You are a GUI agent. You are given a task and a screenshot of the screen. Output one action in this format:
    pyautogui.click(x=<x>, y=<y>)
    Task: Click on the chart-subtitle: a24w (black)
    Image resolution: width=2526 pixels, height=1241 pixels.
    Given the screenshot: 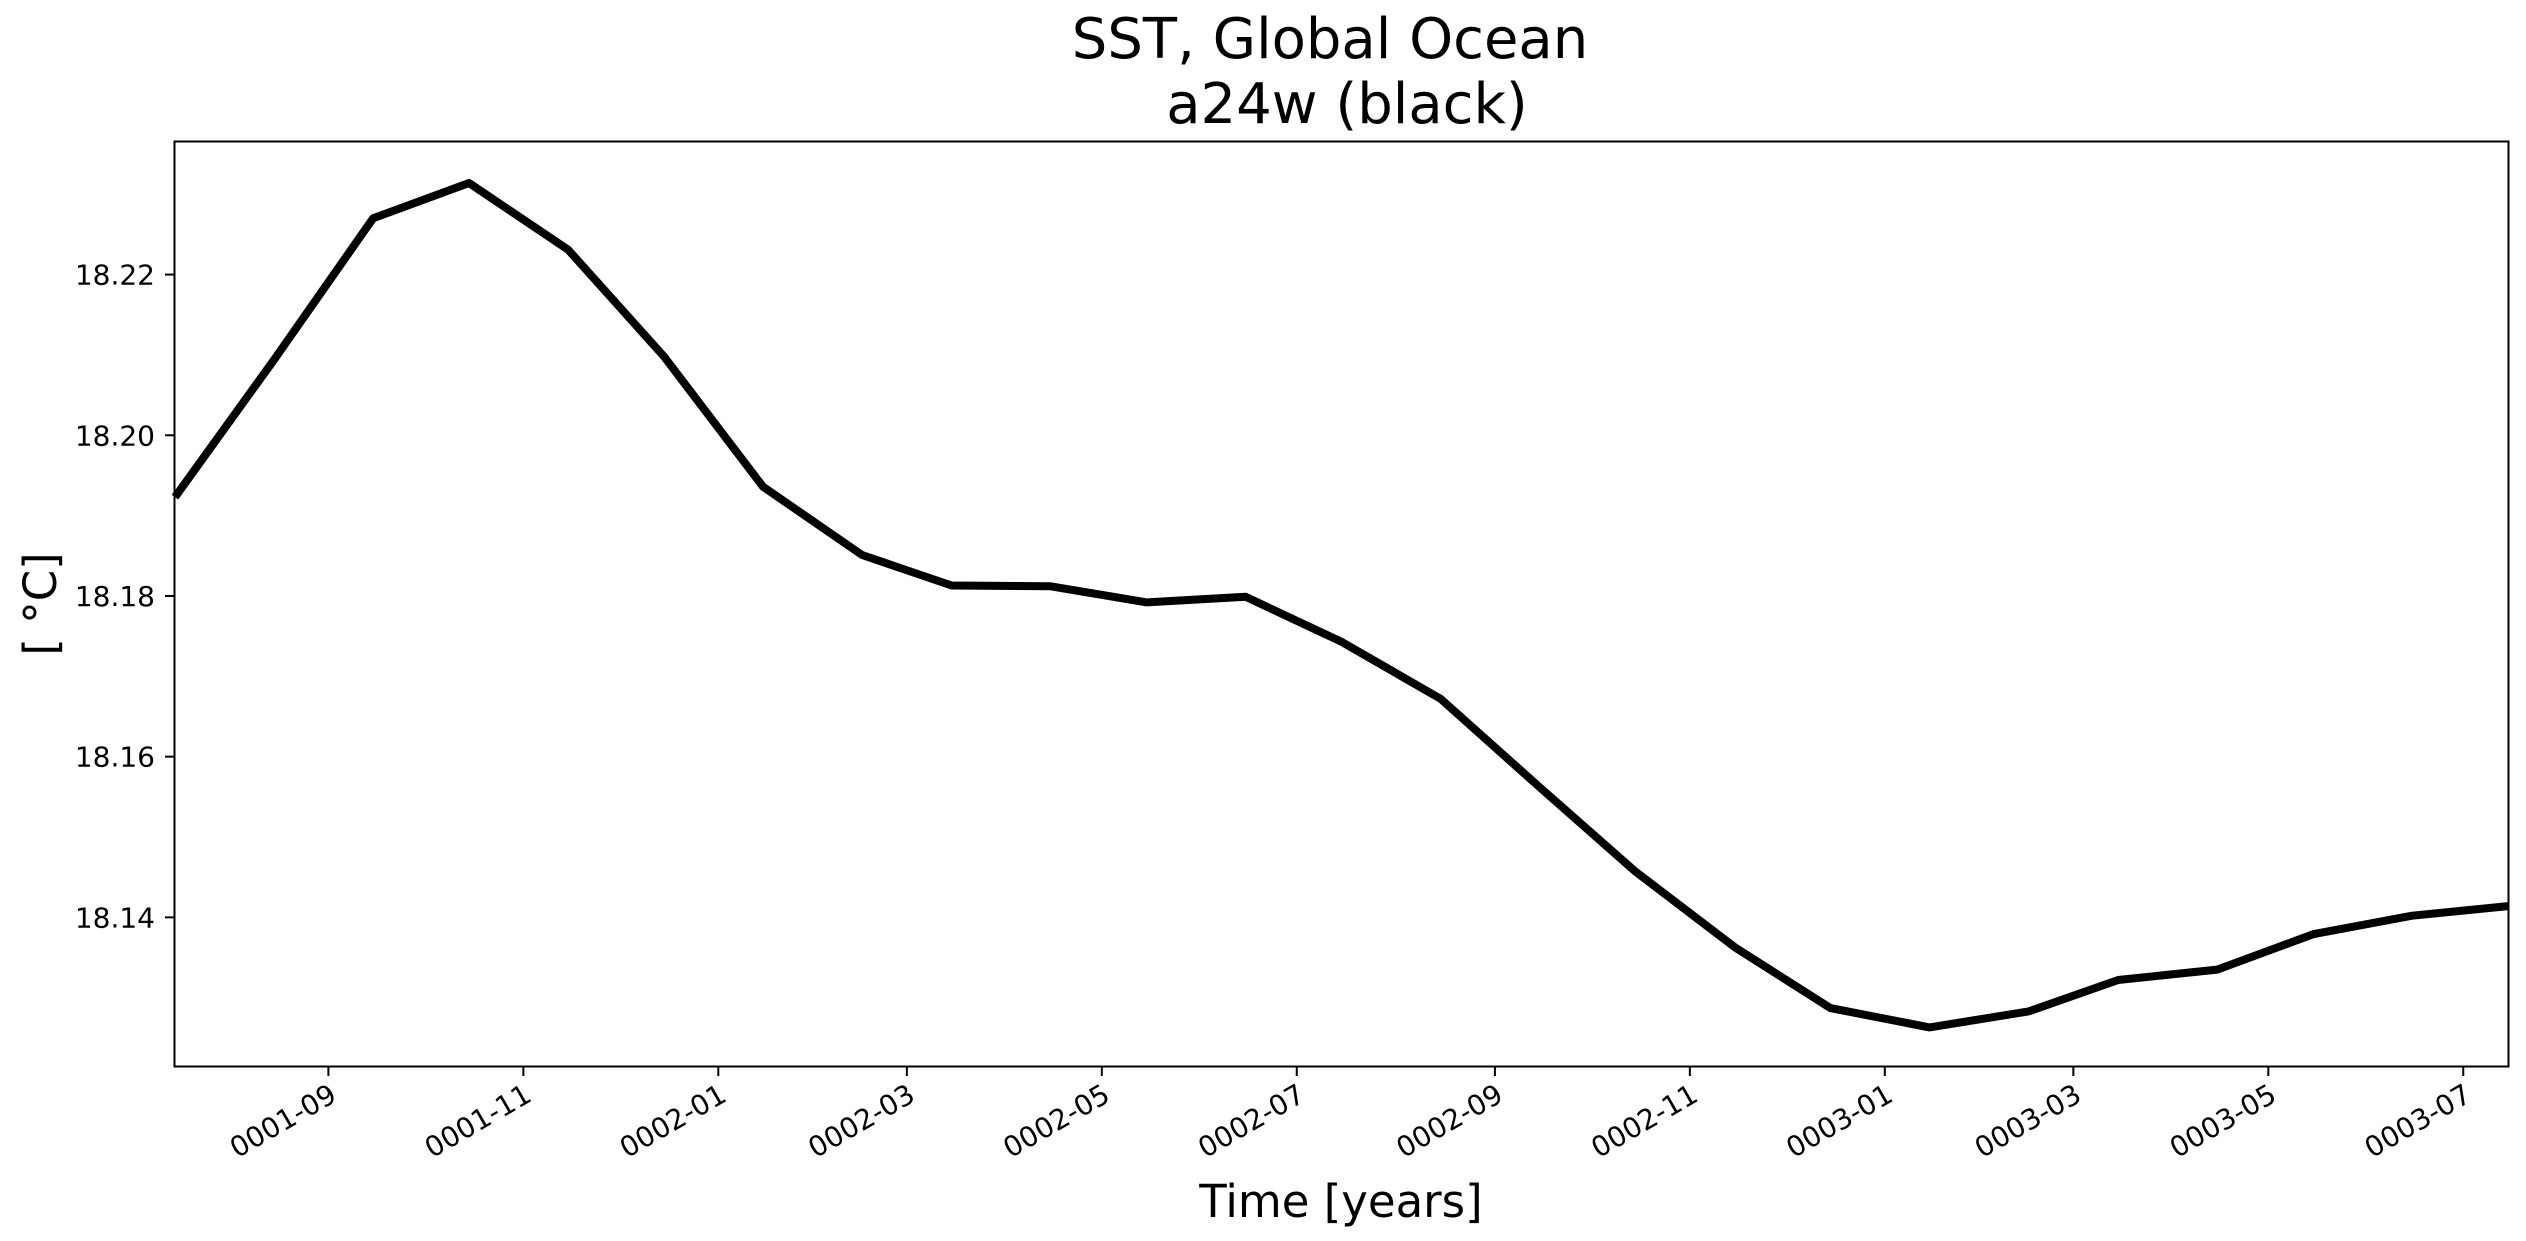 What is the action you would take?
    pyautogui.click(x=1347, y=104)
    